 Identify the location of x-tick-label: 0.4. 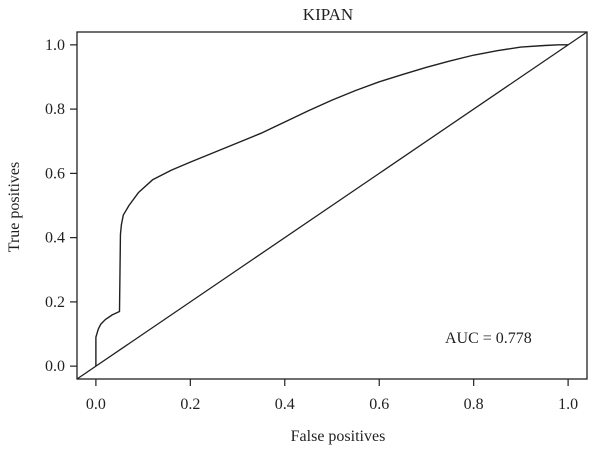
(285, 404).